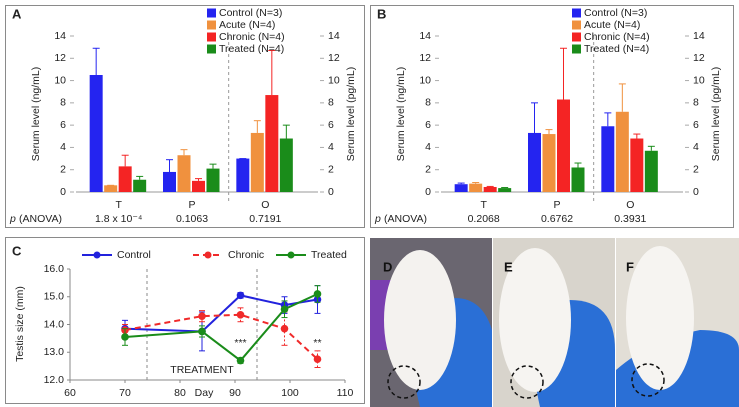 This screenshot has width=739, height=407. Describe the element at coordinates (716, 114) in the screenshot. I see `y2-axis-title: Serum level (pg/mL)` at that location.